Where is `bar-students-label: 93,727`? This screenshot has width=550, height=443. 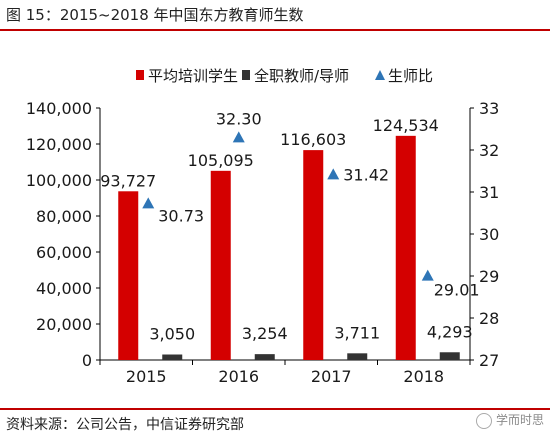 bar-students-label: 93,727 is located at coordinates (128, 180).